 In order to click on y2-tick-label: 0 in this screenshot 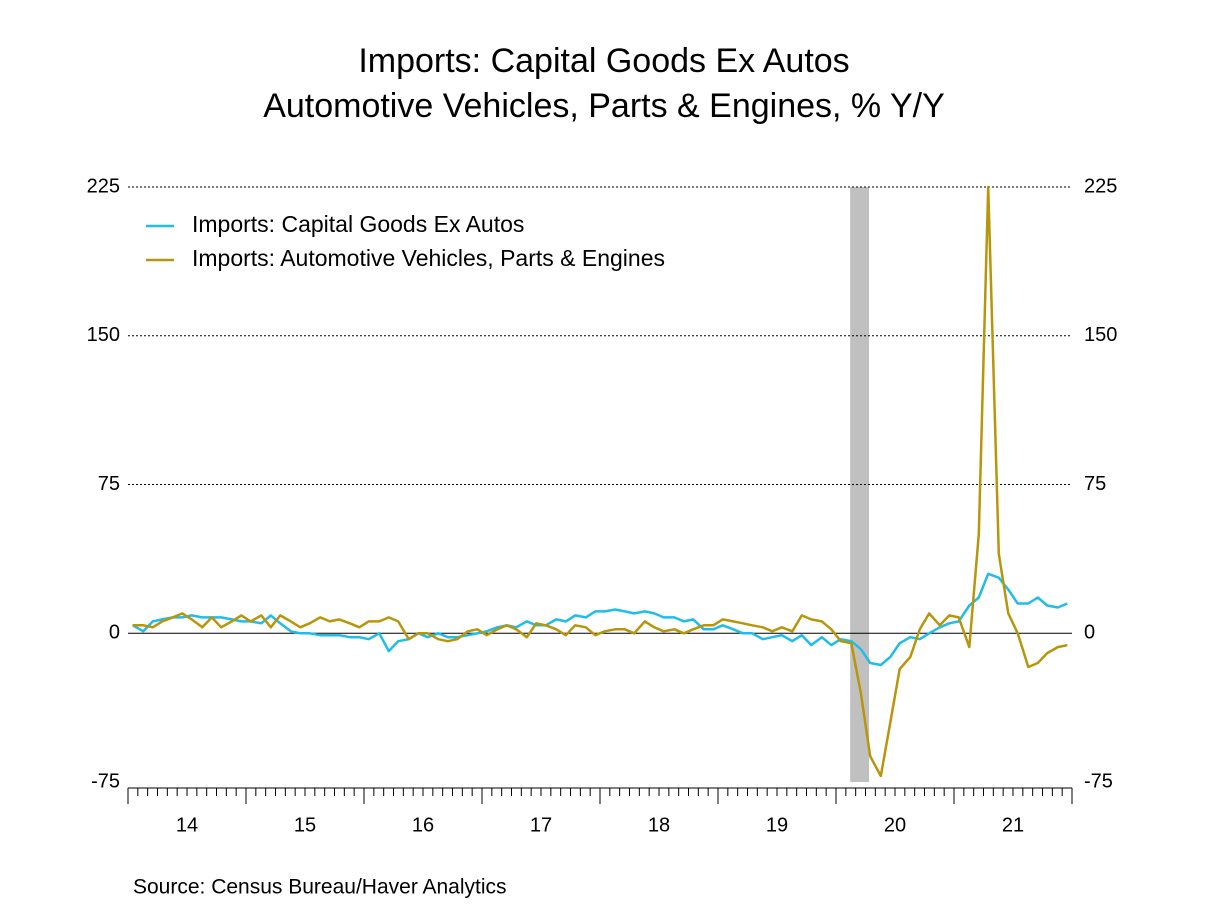, I will do `click(1089, 633)`.